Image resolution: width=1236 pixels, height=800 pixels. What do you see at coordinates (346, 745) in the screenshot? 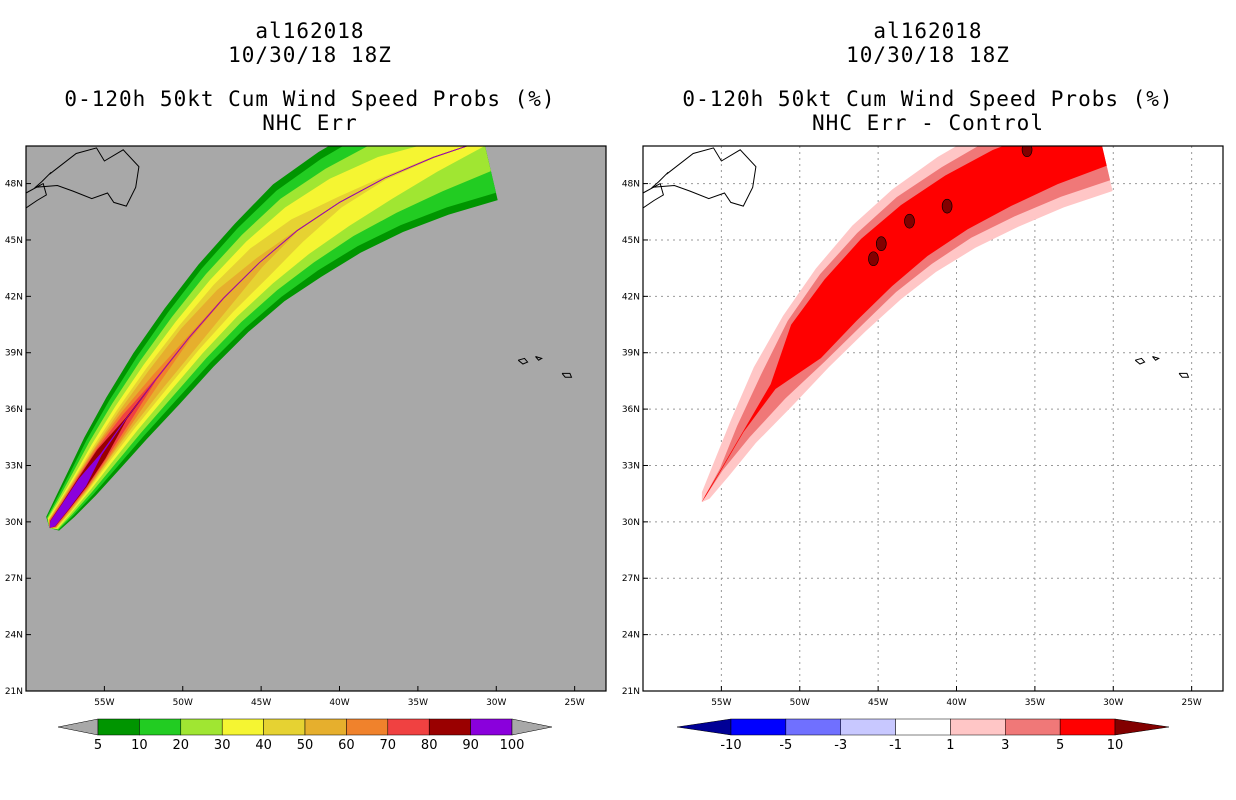
I see `left-colorbar-label: 60` at bounding box center [346, 745].